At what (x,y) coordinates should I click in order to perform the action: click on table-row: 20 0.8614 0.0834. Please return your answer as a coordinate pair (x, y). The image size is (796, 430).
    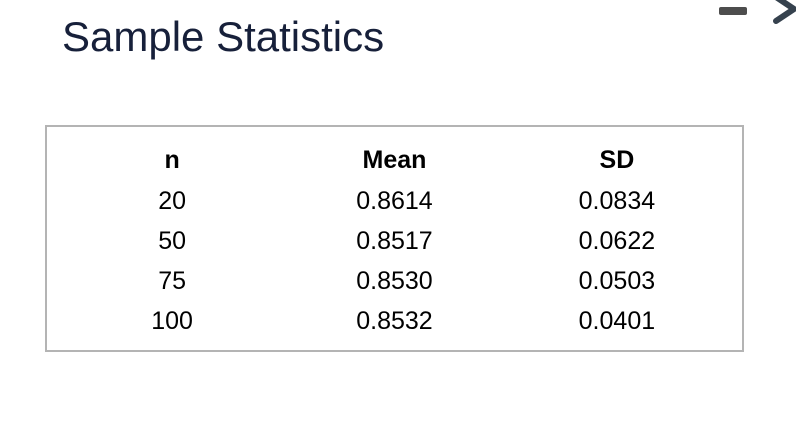
    Looking at the image, I should click on (394, 201).